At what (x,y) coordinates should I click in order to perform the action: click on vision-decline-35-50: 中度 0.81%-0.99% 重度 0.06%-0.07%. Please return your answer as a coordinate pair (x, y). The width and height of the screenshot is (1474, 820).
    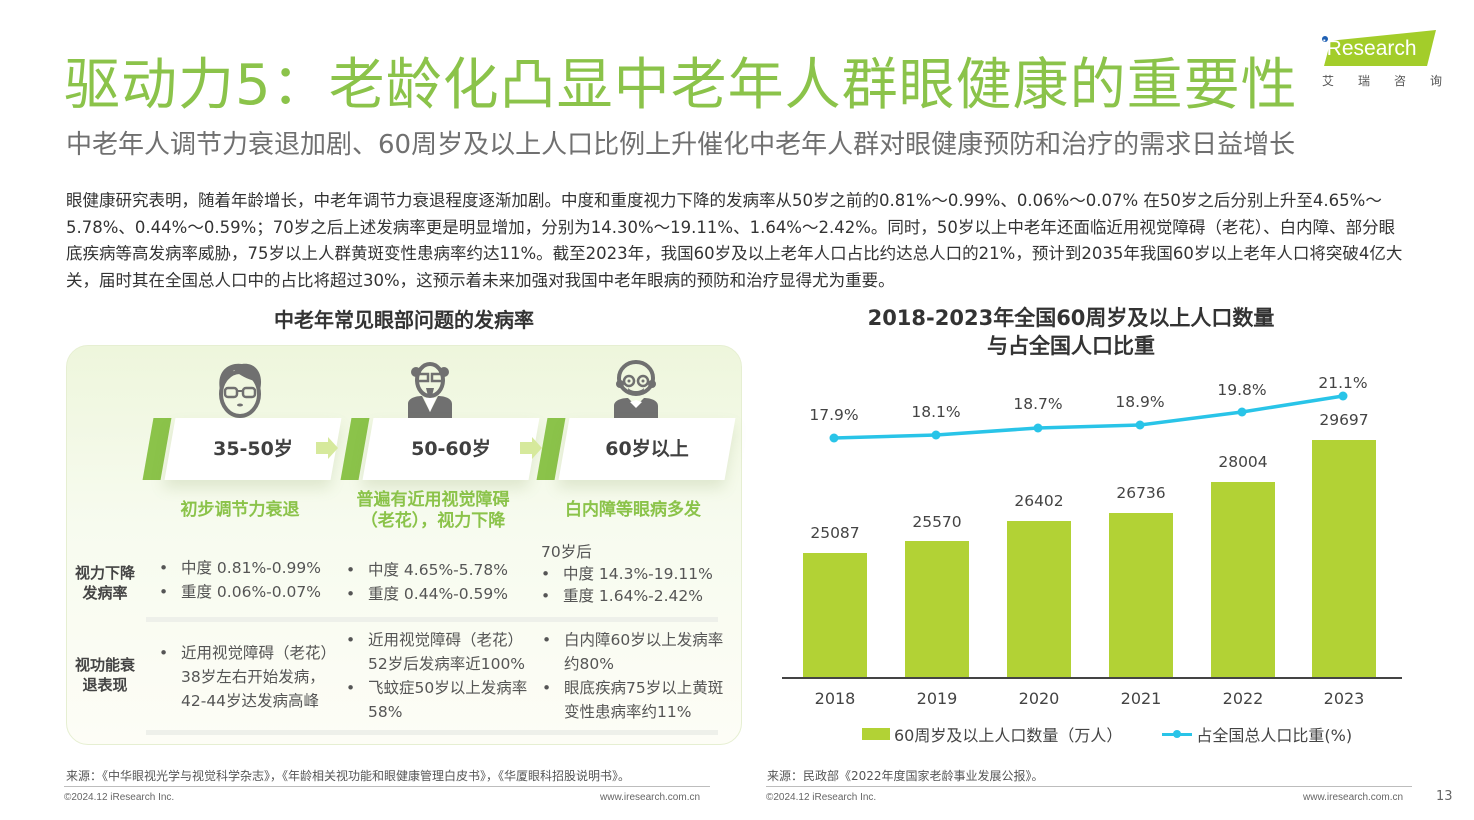
    Looking at the image, I should click on (249, 580).